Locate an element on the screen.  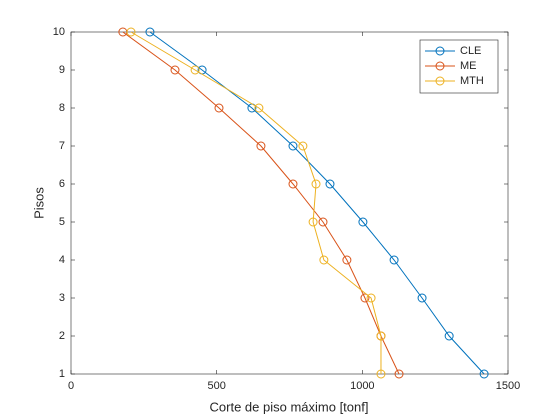
legend-label: ME is located at coordinates (468, 66).